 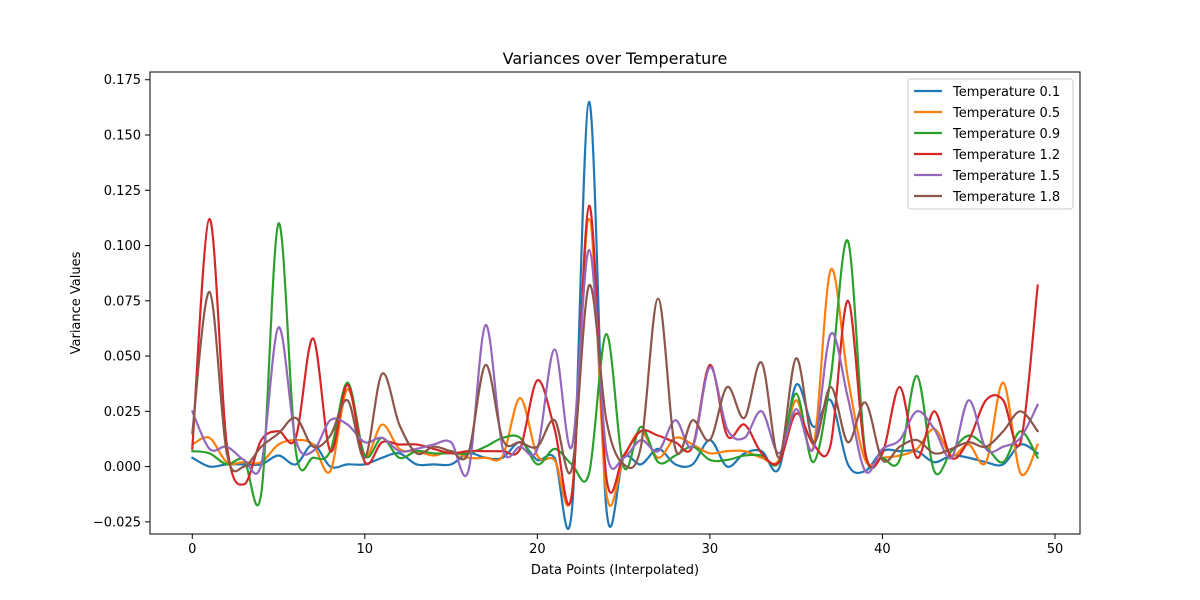 I want to click on y-tick-label: 0.025, so click(x=122, y=412).